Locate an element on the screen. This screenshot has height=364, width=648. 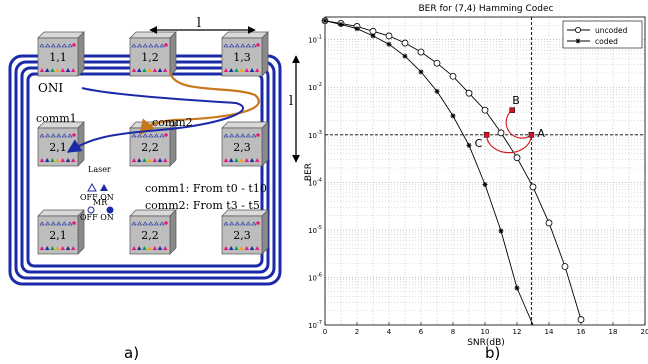
mr-off-icon is located at coordinates (91, 210).